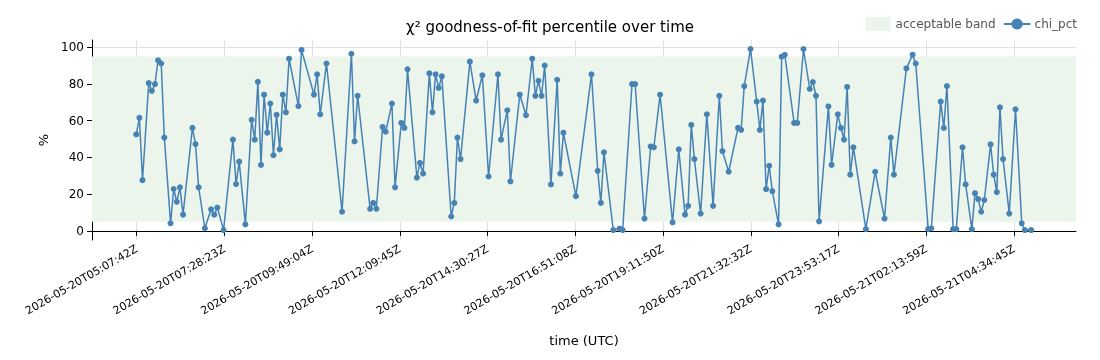 This screenshot has height=360, width=1100. What do you see at coordinates (44, 140) in the screenshot?
I see `y-axis-title: %` at bounding box center [44, 140].